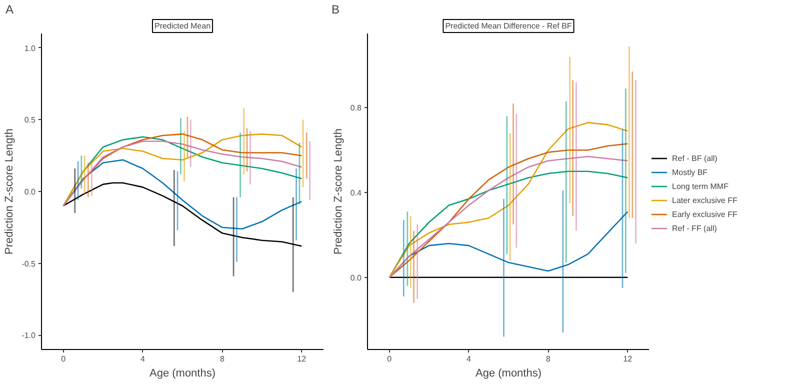 The width and height of the screenshot is (789, 388). What do you see at coordinates (10, 9) in the screenshot?
I see `text: A` at bounding box center [10, 9].